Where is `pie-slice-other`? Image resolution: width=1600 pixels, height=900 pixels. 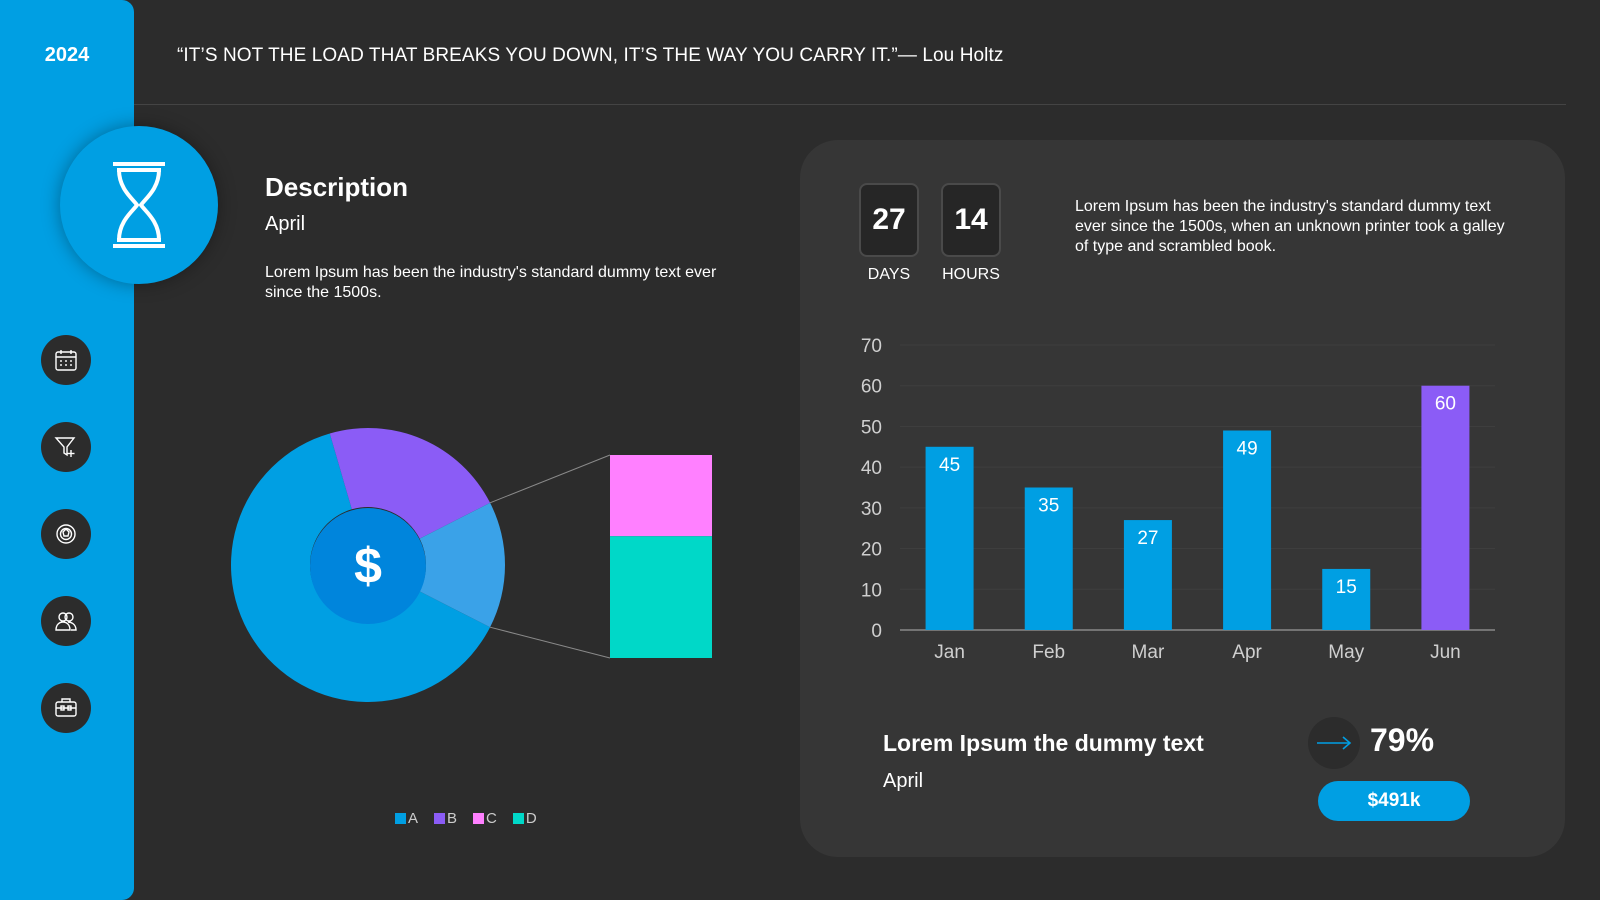
pie-slice-other is located at coordinates (462, 565).